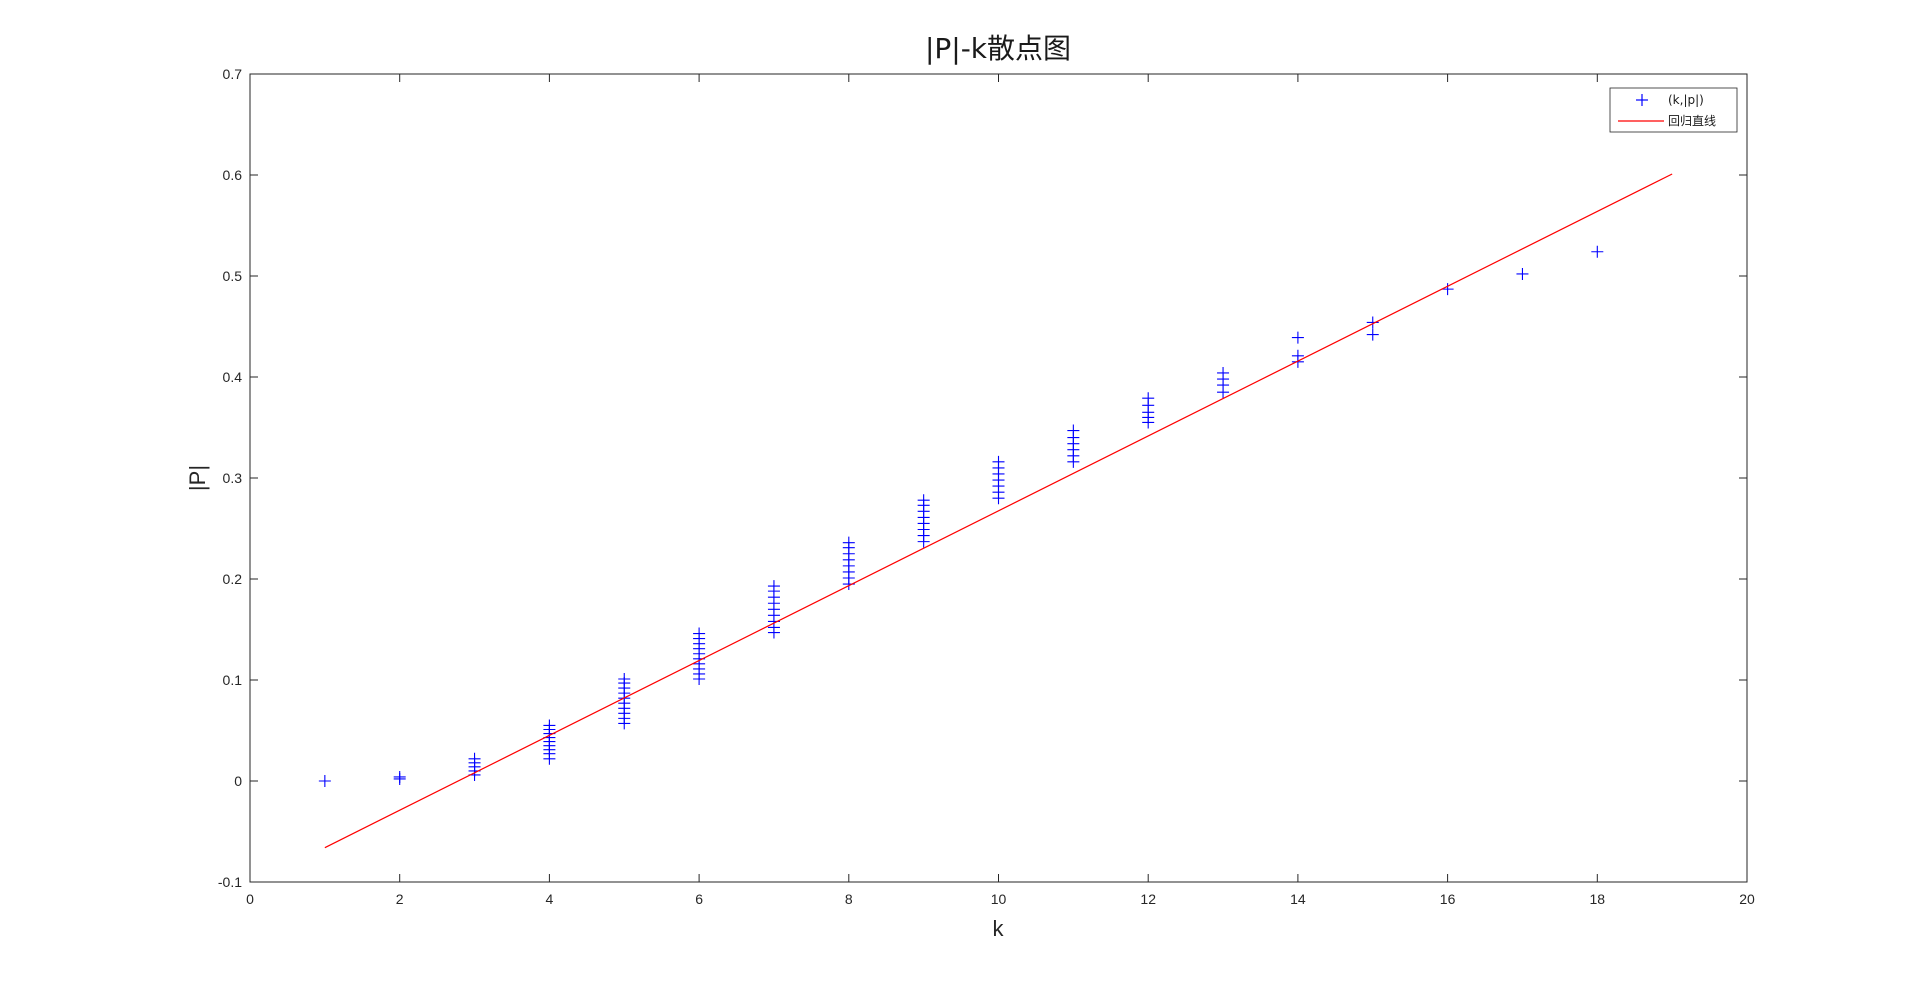  What do you see at coordinates (250, 899) in the screenshot?
I see `x-tick-label: 0` at bounding box center [250, 899].